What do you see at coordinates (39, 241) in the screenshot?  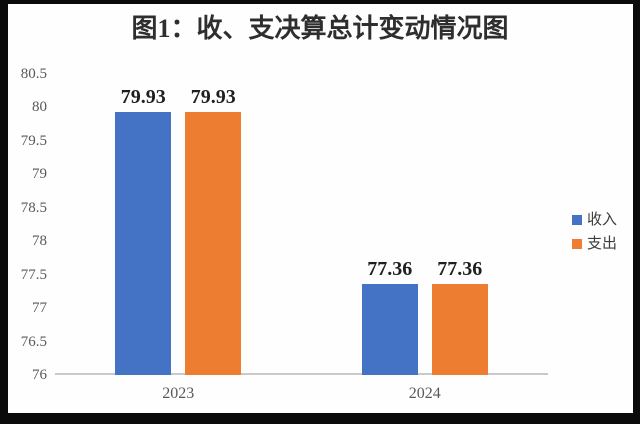 I see `y-axis-tick-label: 78` at bounding box center [39, 241].